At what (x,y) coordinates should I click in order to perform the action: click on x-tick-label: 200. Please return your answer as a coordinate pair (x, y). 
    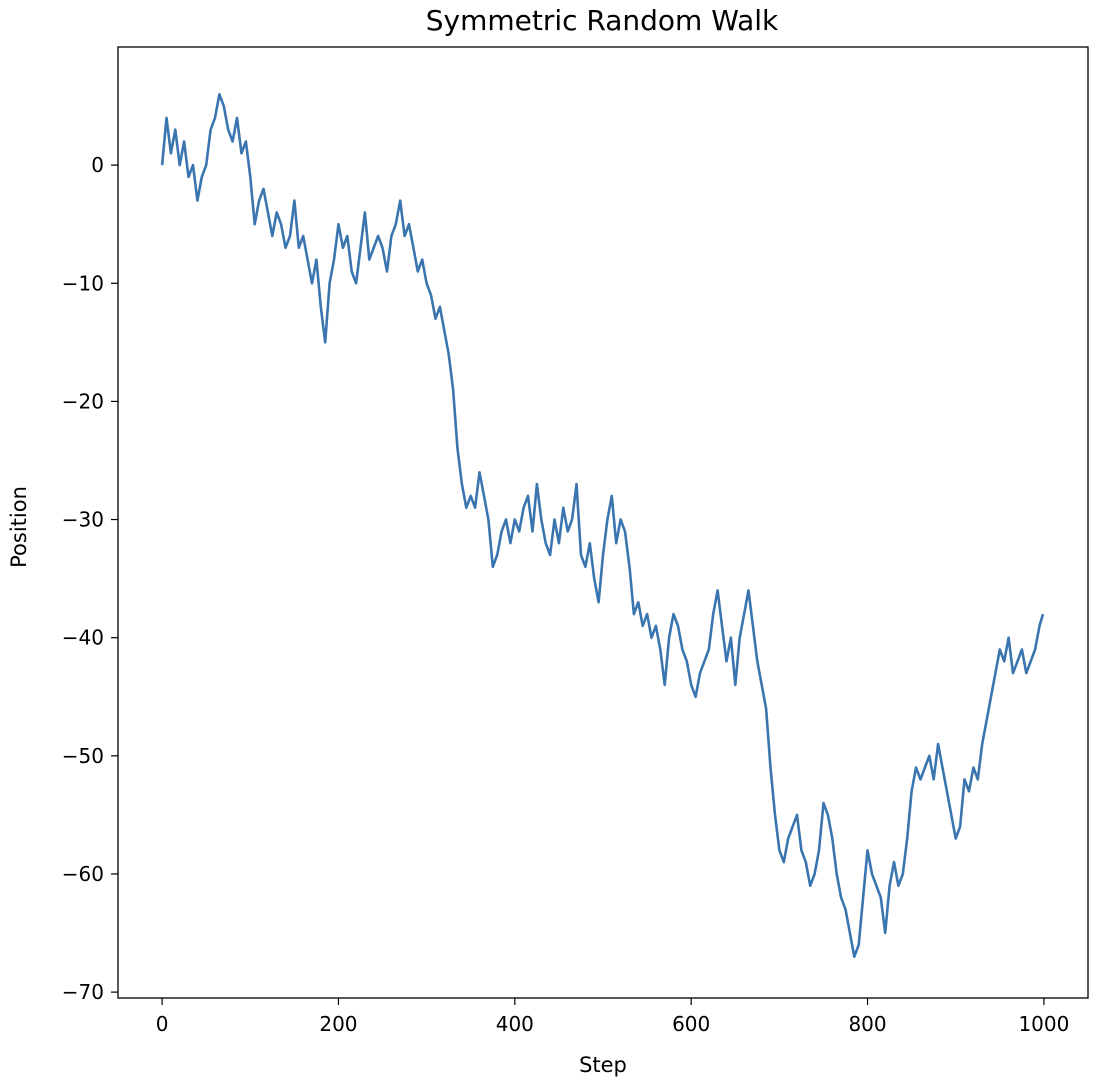
    Looking at the image, I should click on (338, 1024).